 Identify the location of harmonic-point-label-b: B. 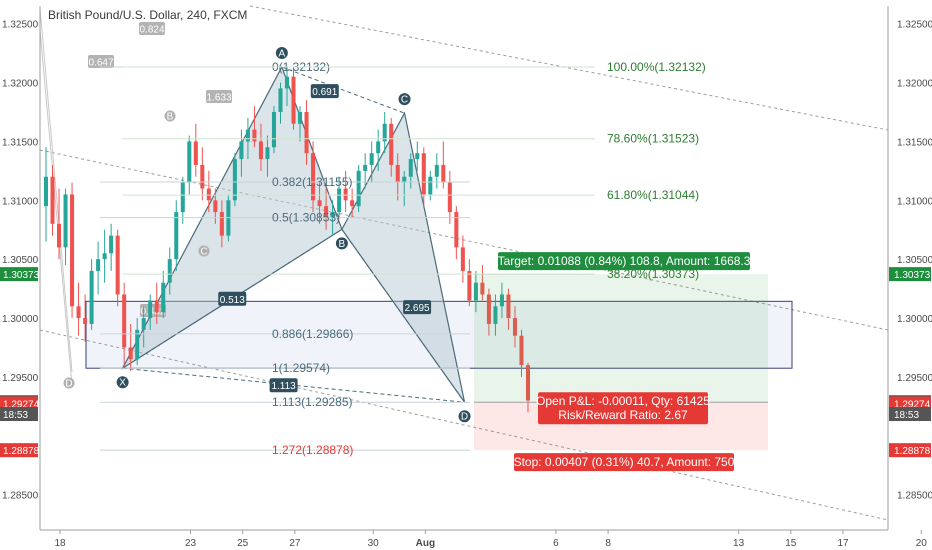
(342, 244).